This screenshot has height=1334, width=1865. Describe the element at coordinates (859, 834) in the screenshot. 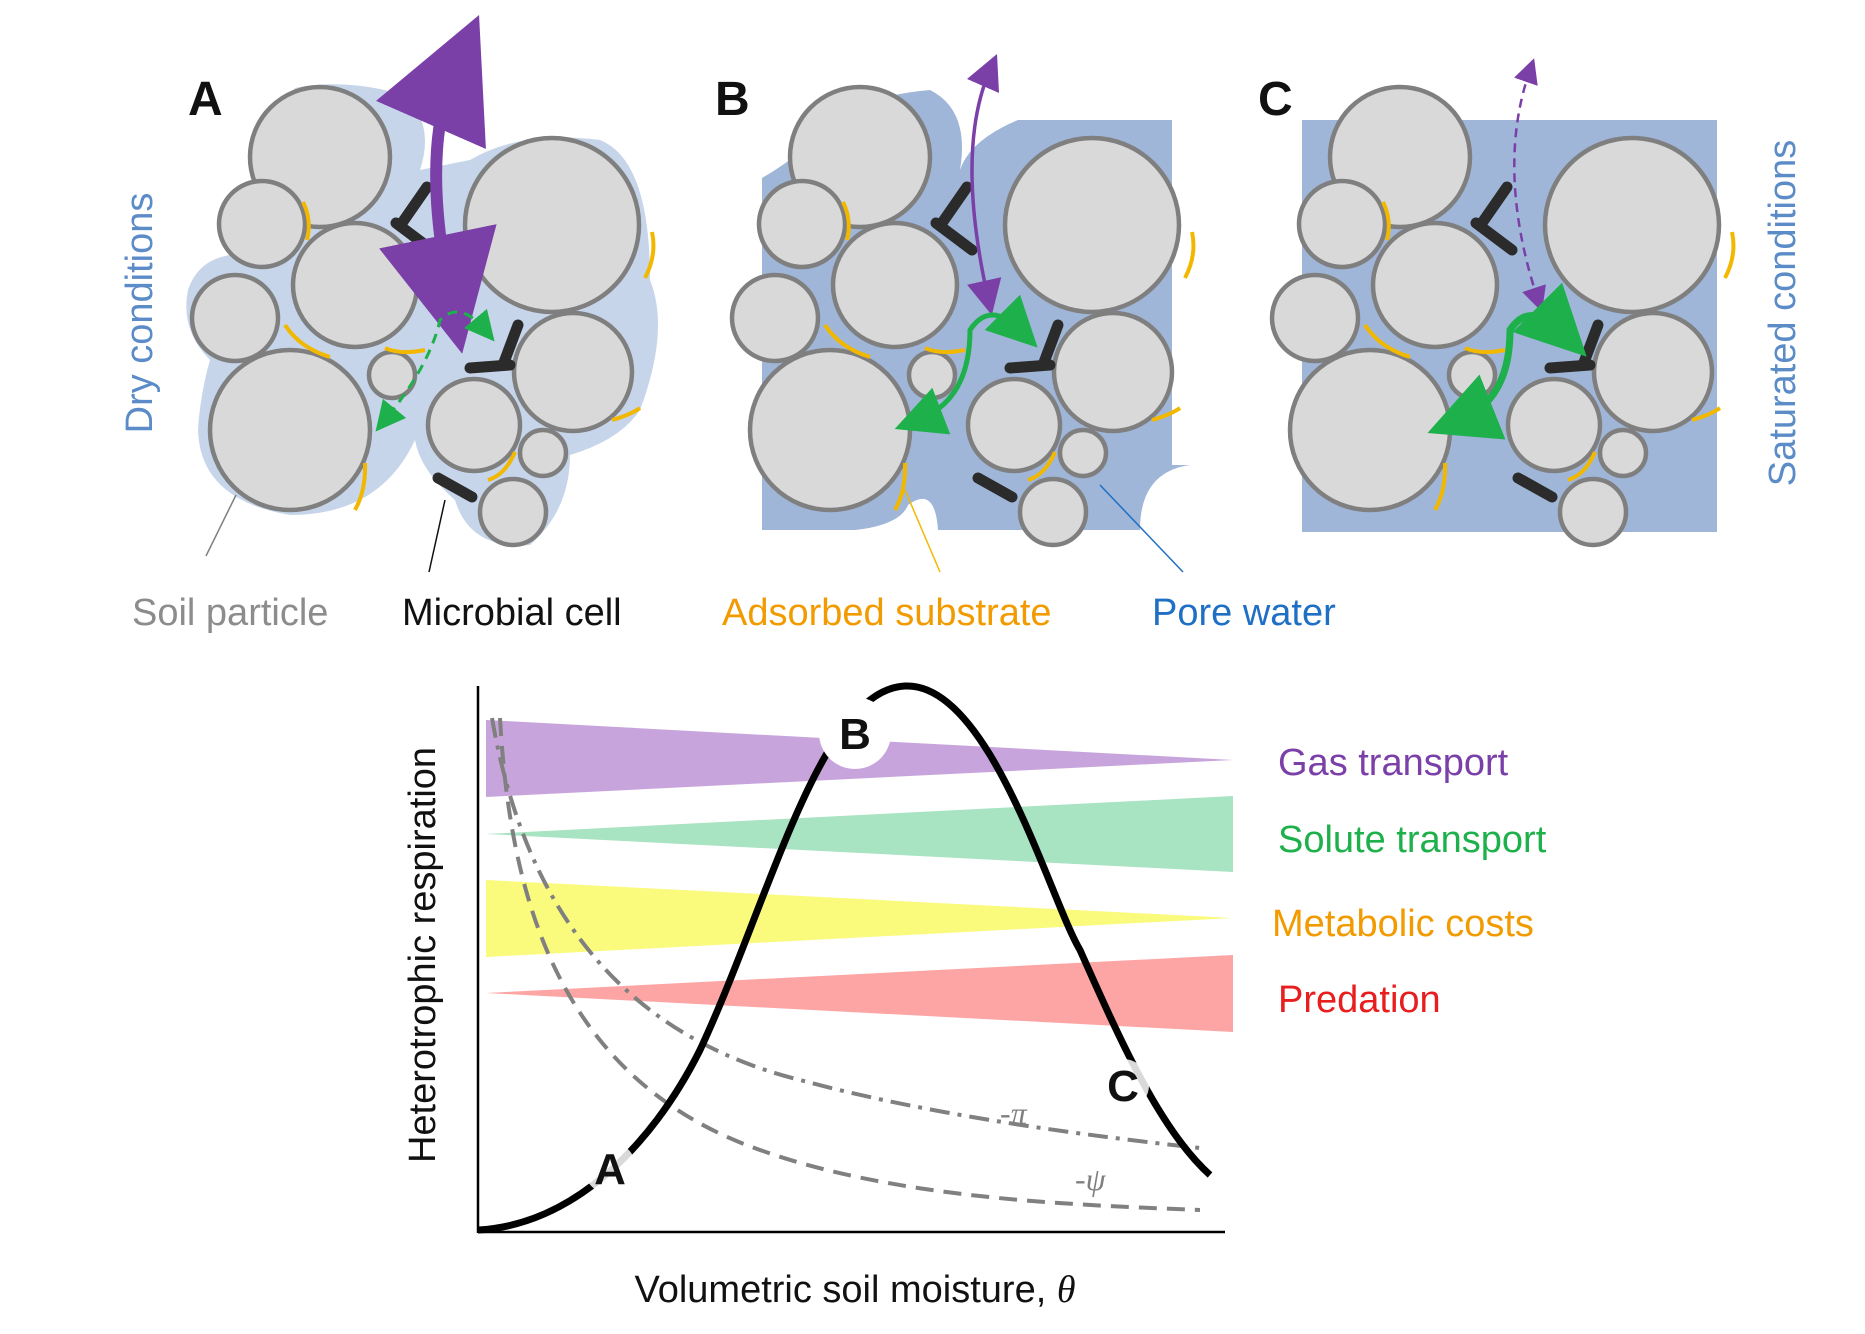

I see `solute-transport-band` at that location.